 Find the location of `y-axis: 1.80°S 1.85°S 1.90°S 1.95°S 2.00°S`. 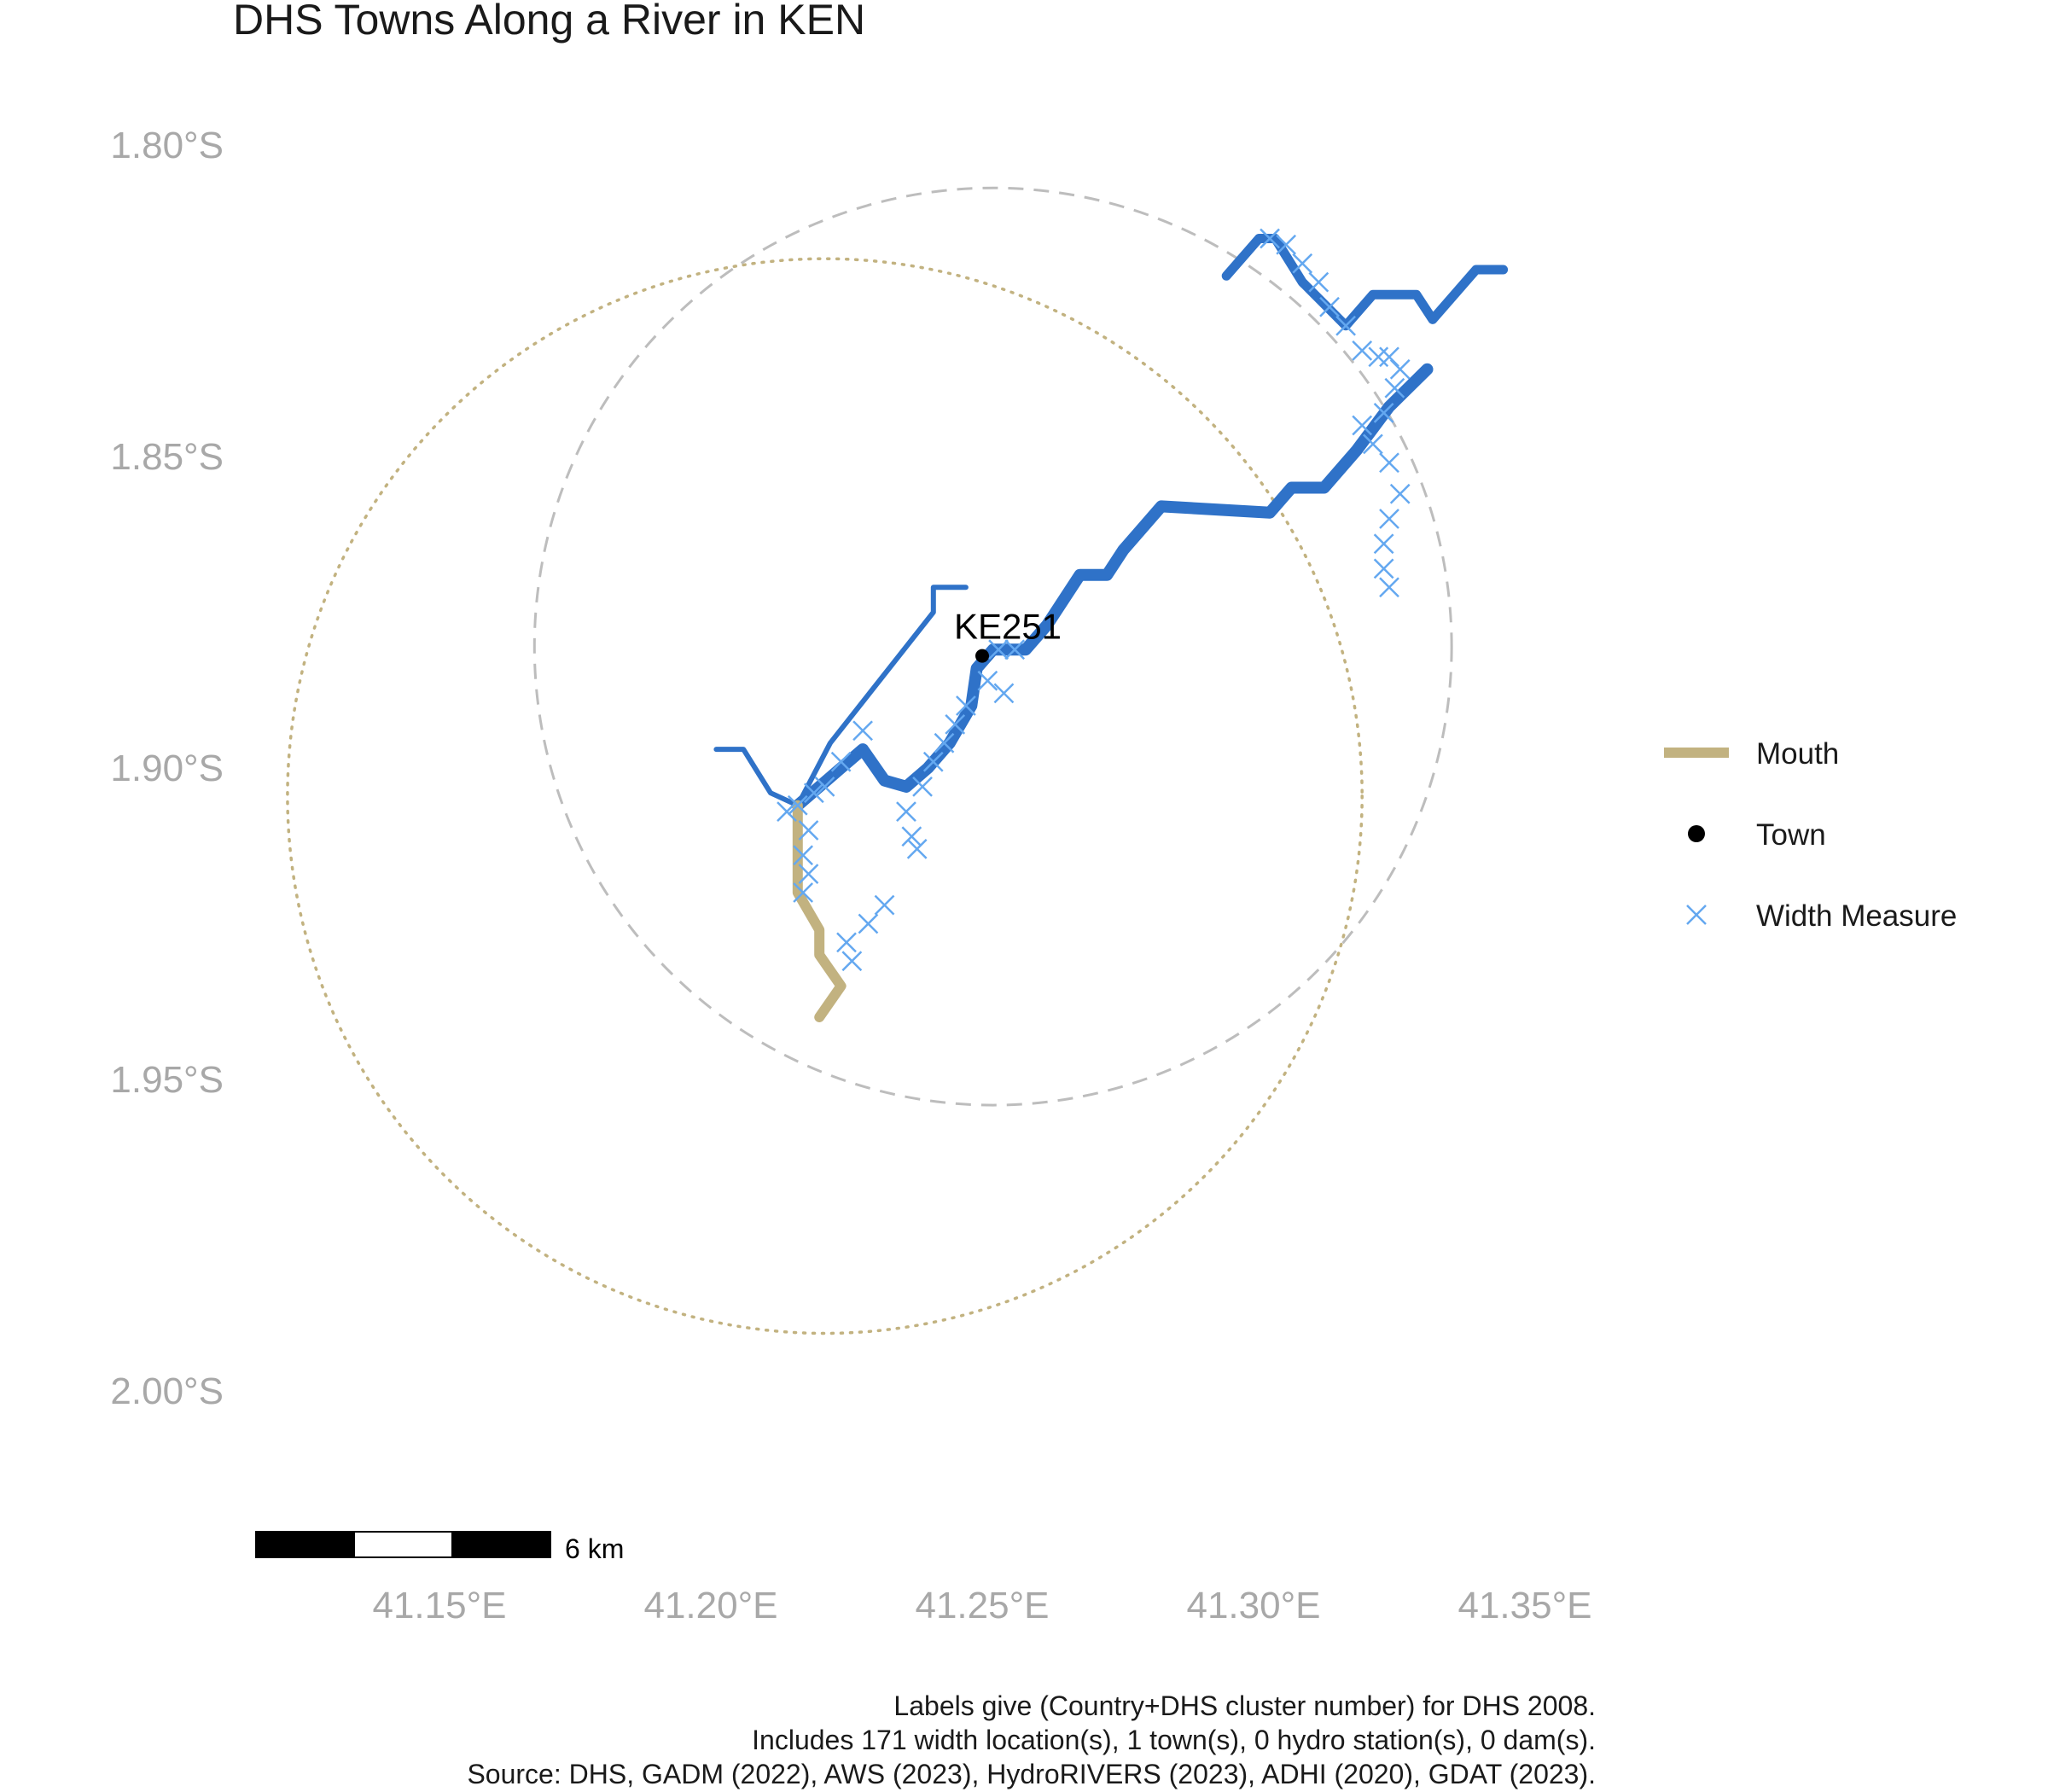

y-axis: 1.80°S 1.85°S 1.90°S 1.95°S 2.00°S is located at coordinates (167, 768).